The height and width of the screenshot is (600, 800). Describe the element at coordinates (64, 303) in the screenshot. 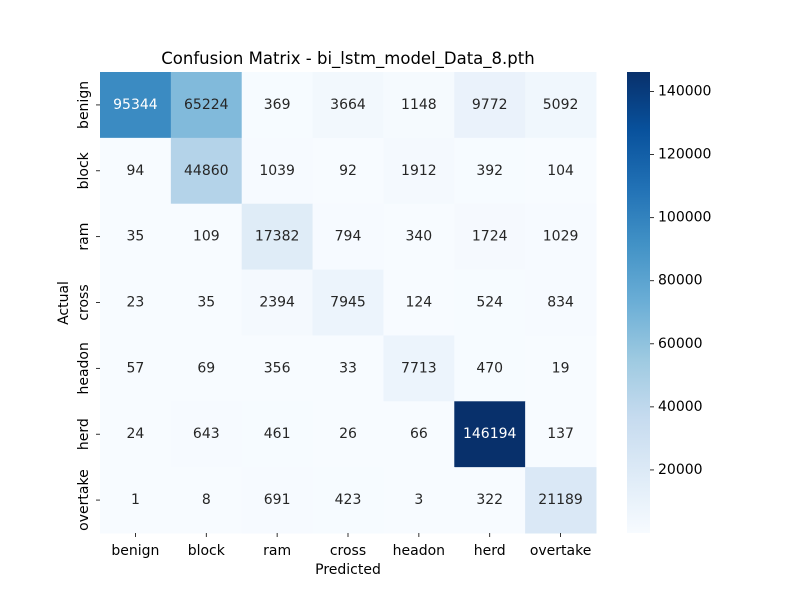

I see `y-axis-label: Actual` at that location.